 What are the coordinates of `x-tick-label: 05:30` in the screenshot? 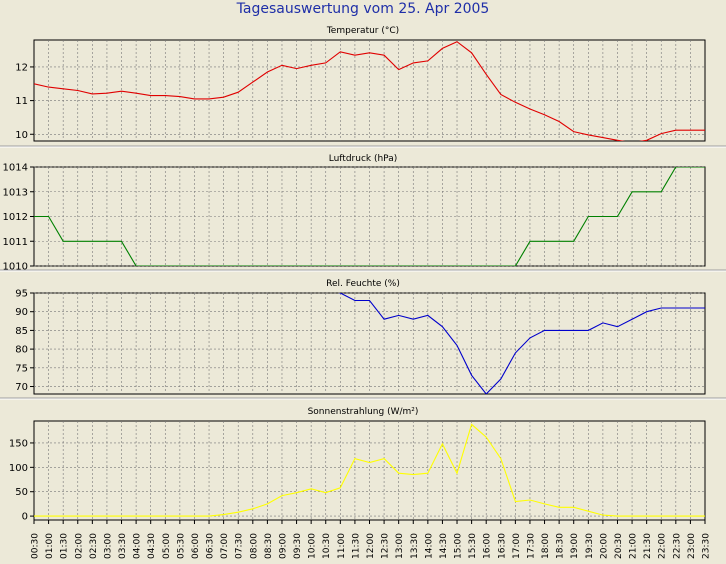 It's located at (181, 546).